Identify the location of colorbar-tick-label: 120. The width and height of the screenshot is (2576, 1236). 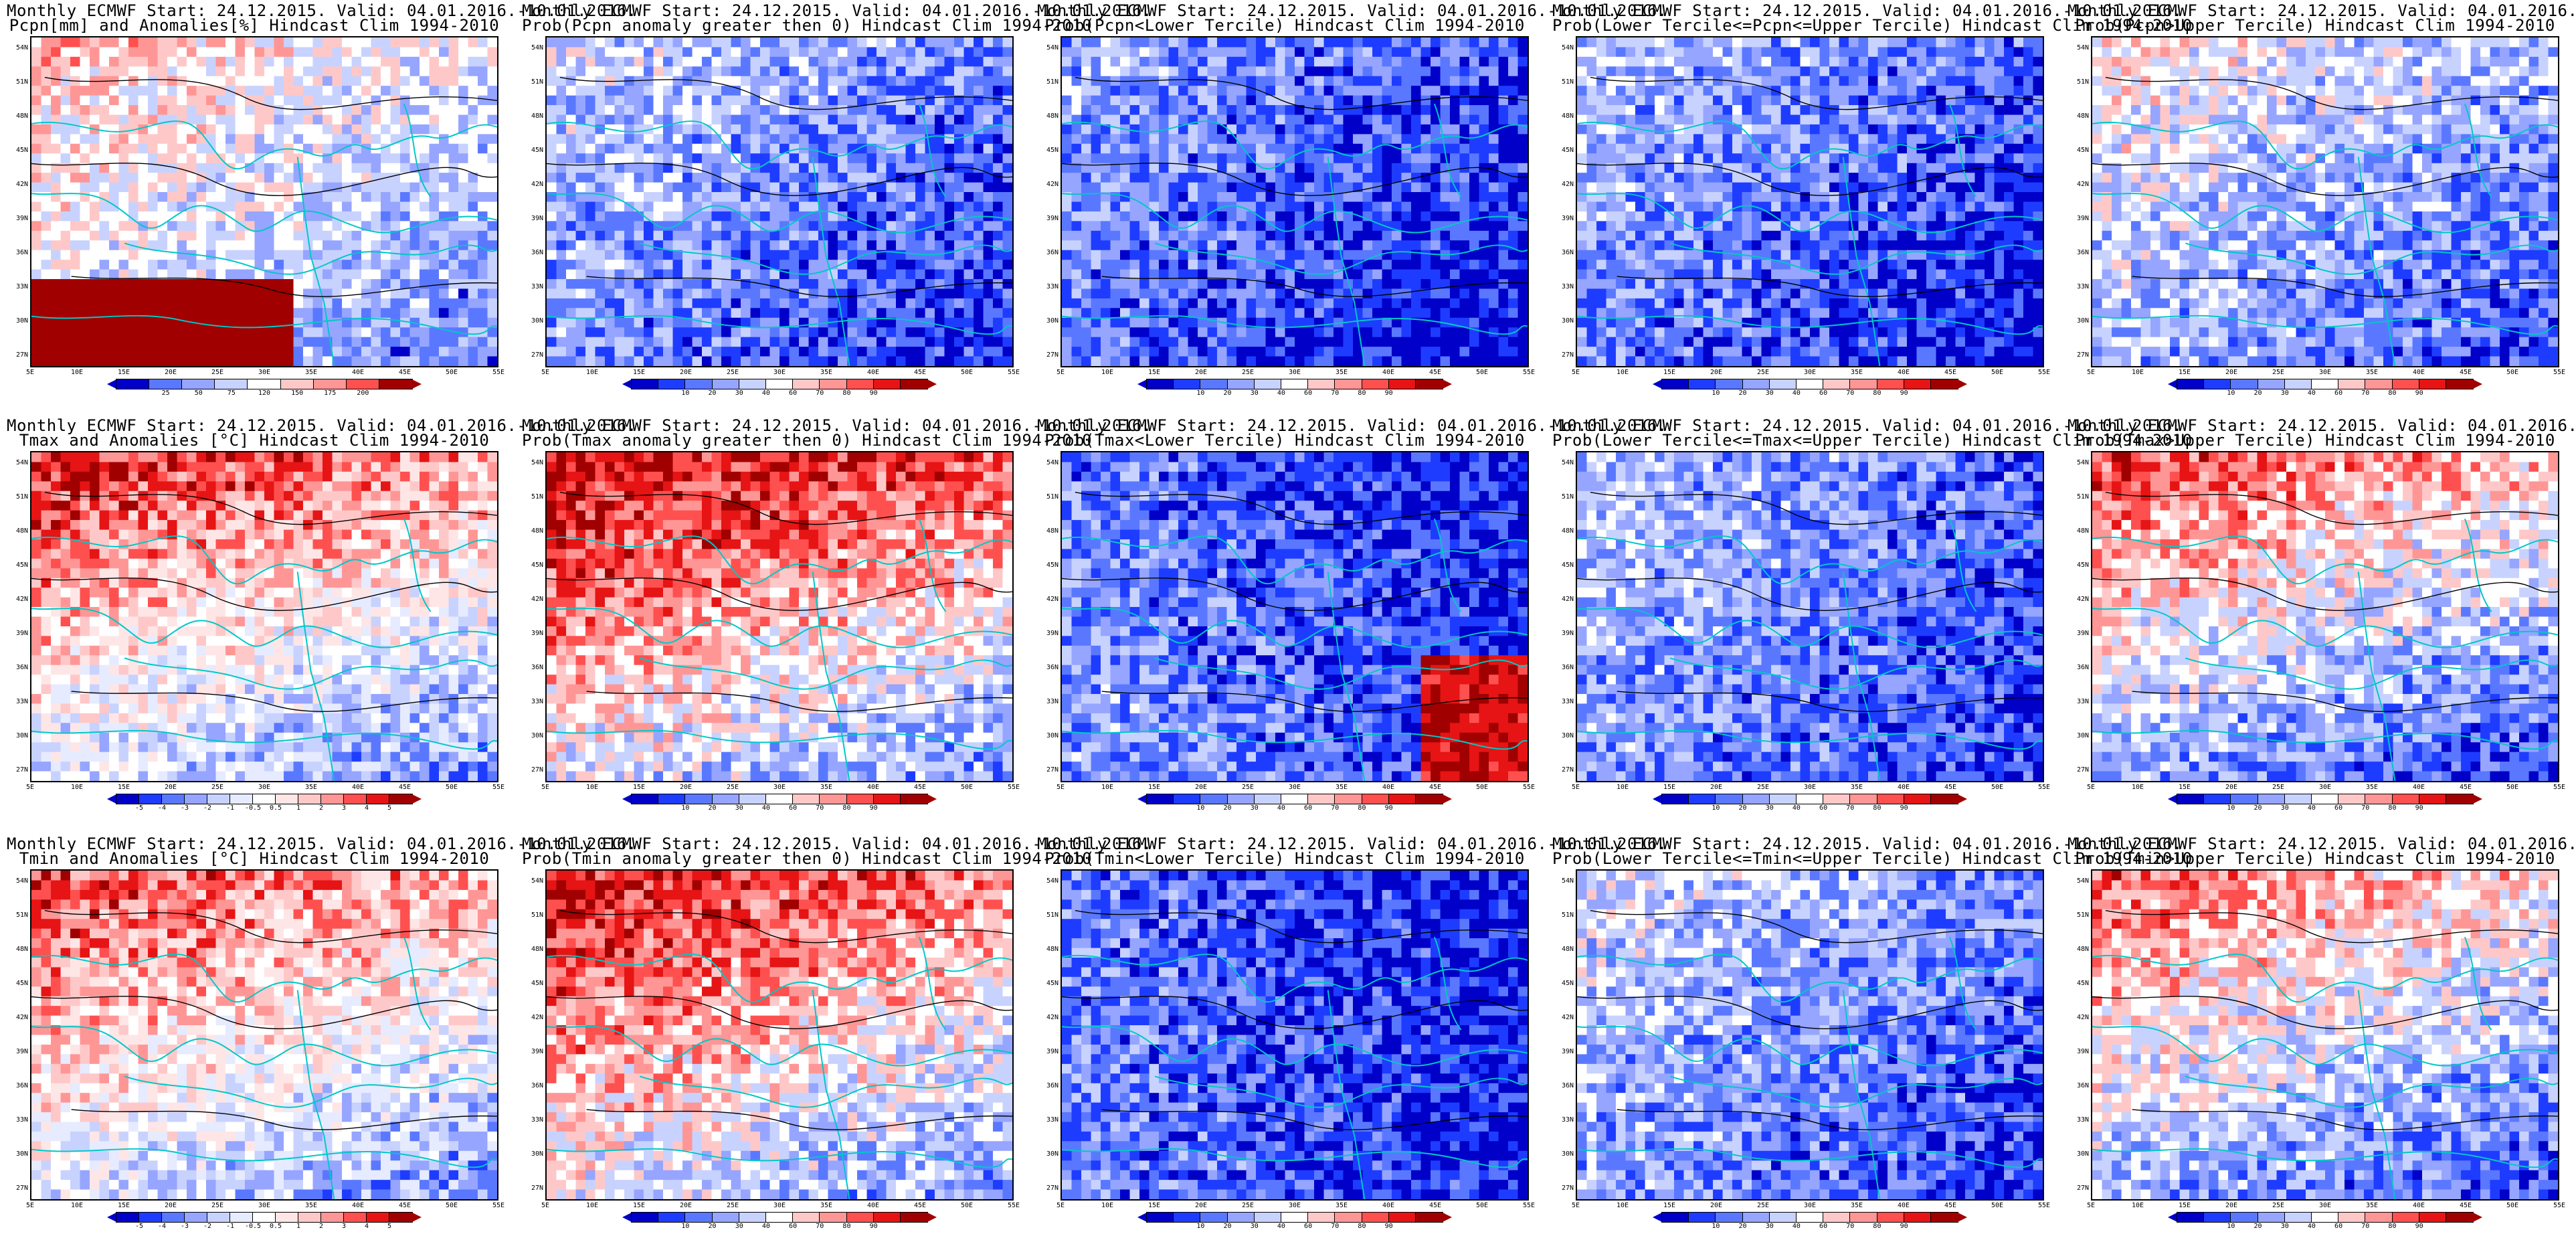
(264, 393).